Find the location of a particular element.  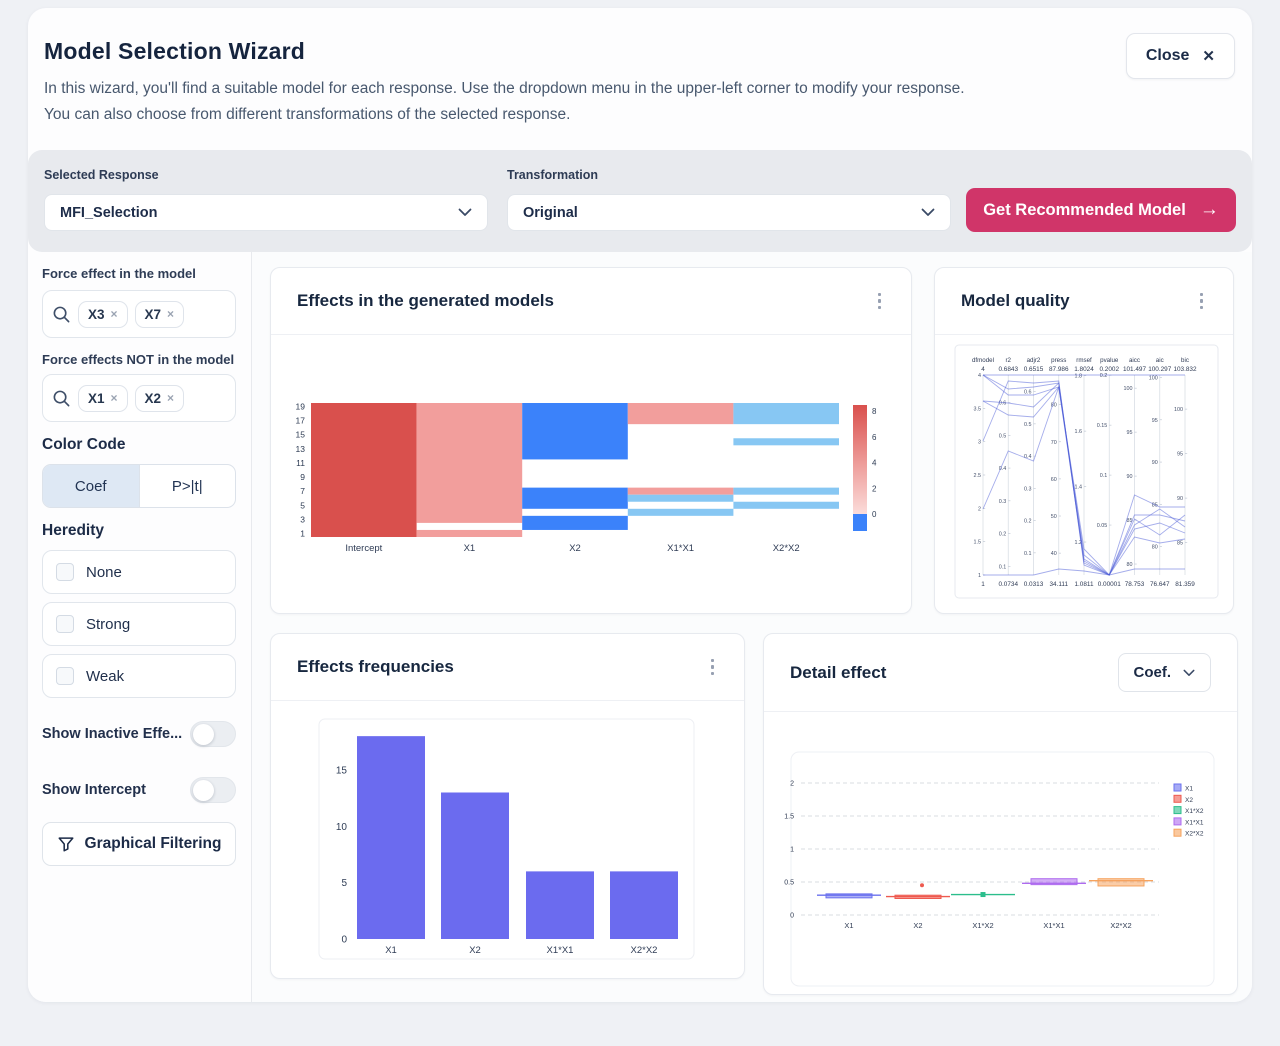

svg-text: 100.297 is located at coordinates (1160, 369).